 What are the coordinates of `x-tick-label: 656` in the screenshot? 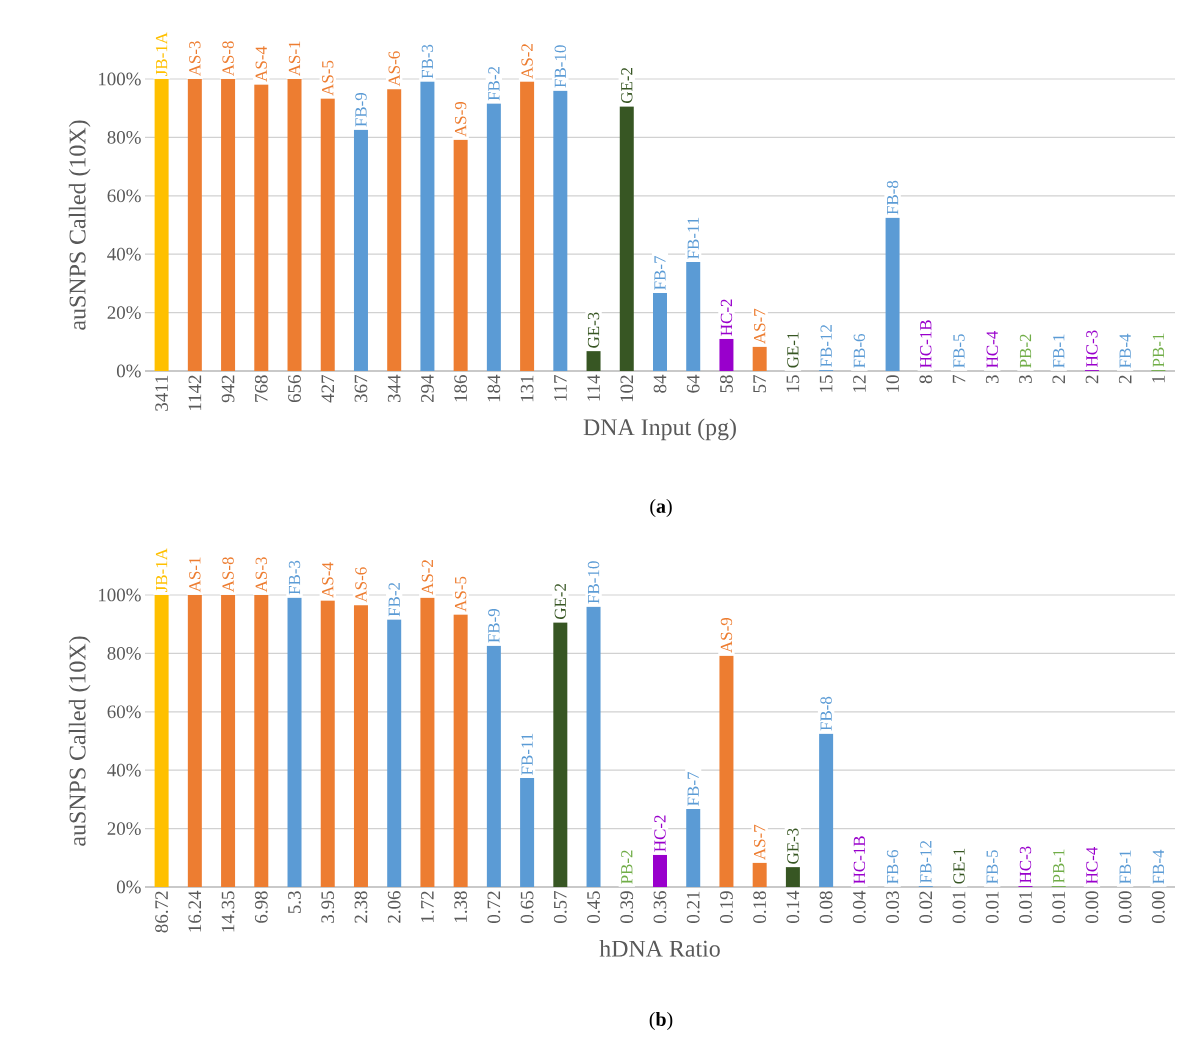 It's located at (294, 389).